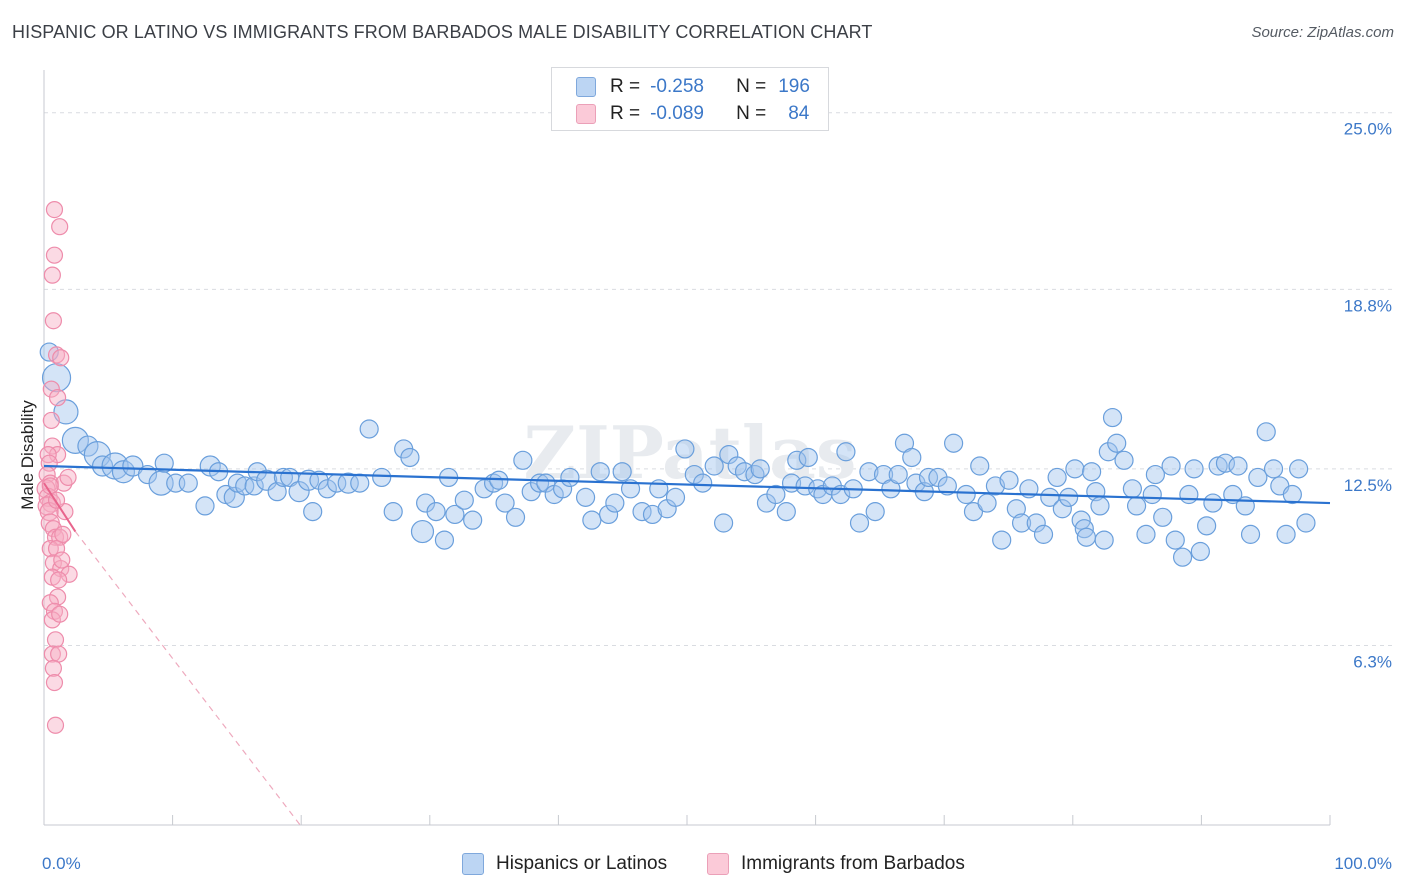  Describe the element at coordinates (799, 113) in the screenshot. I see `n-value: 84` at that location.